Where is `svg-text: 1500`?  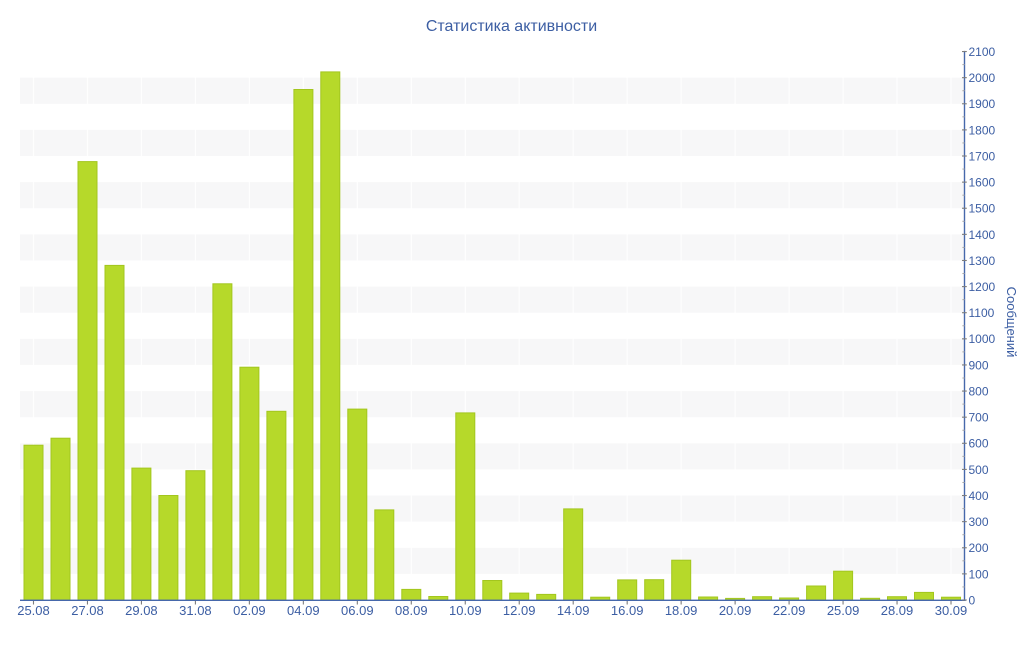
svg-text: 1500 is located at coordinates (982, 209).